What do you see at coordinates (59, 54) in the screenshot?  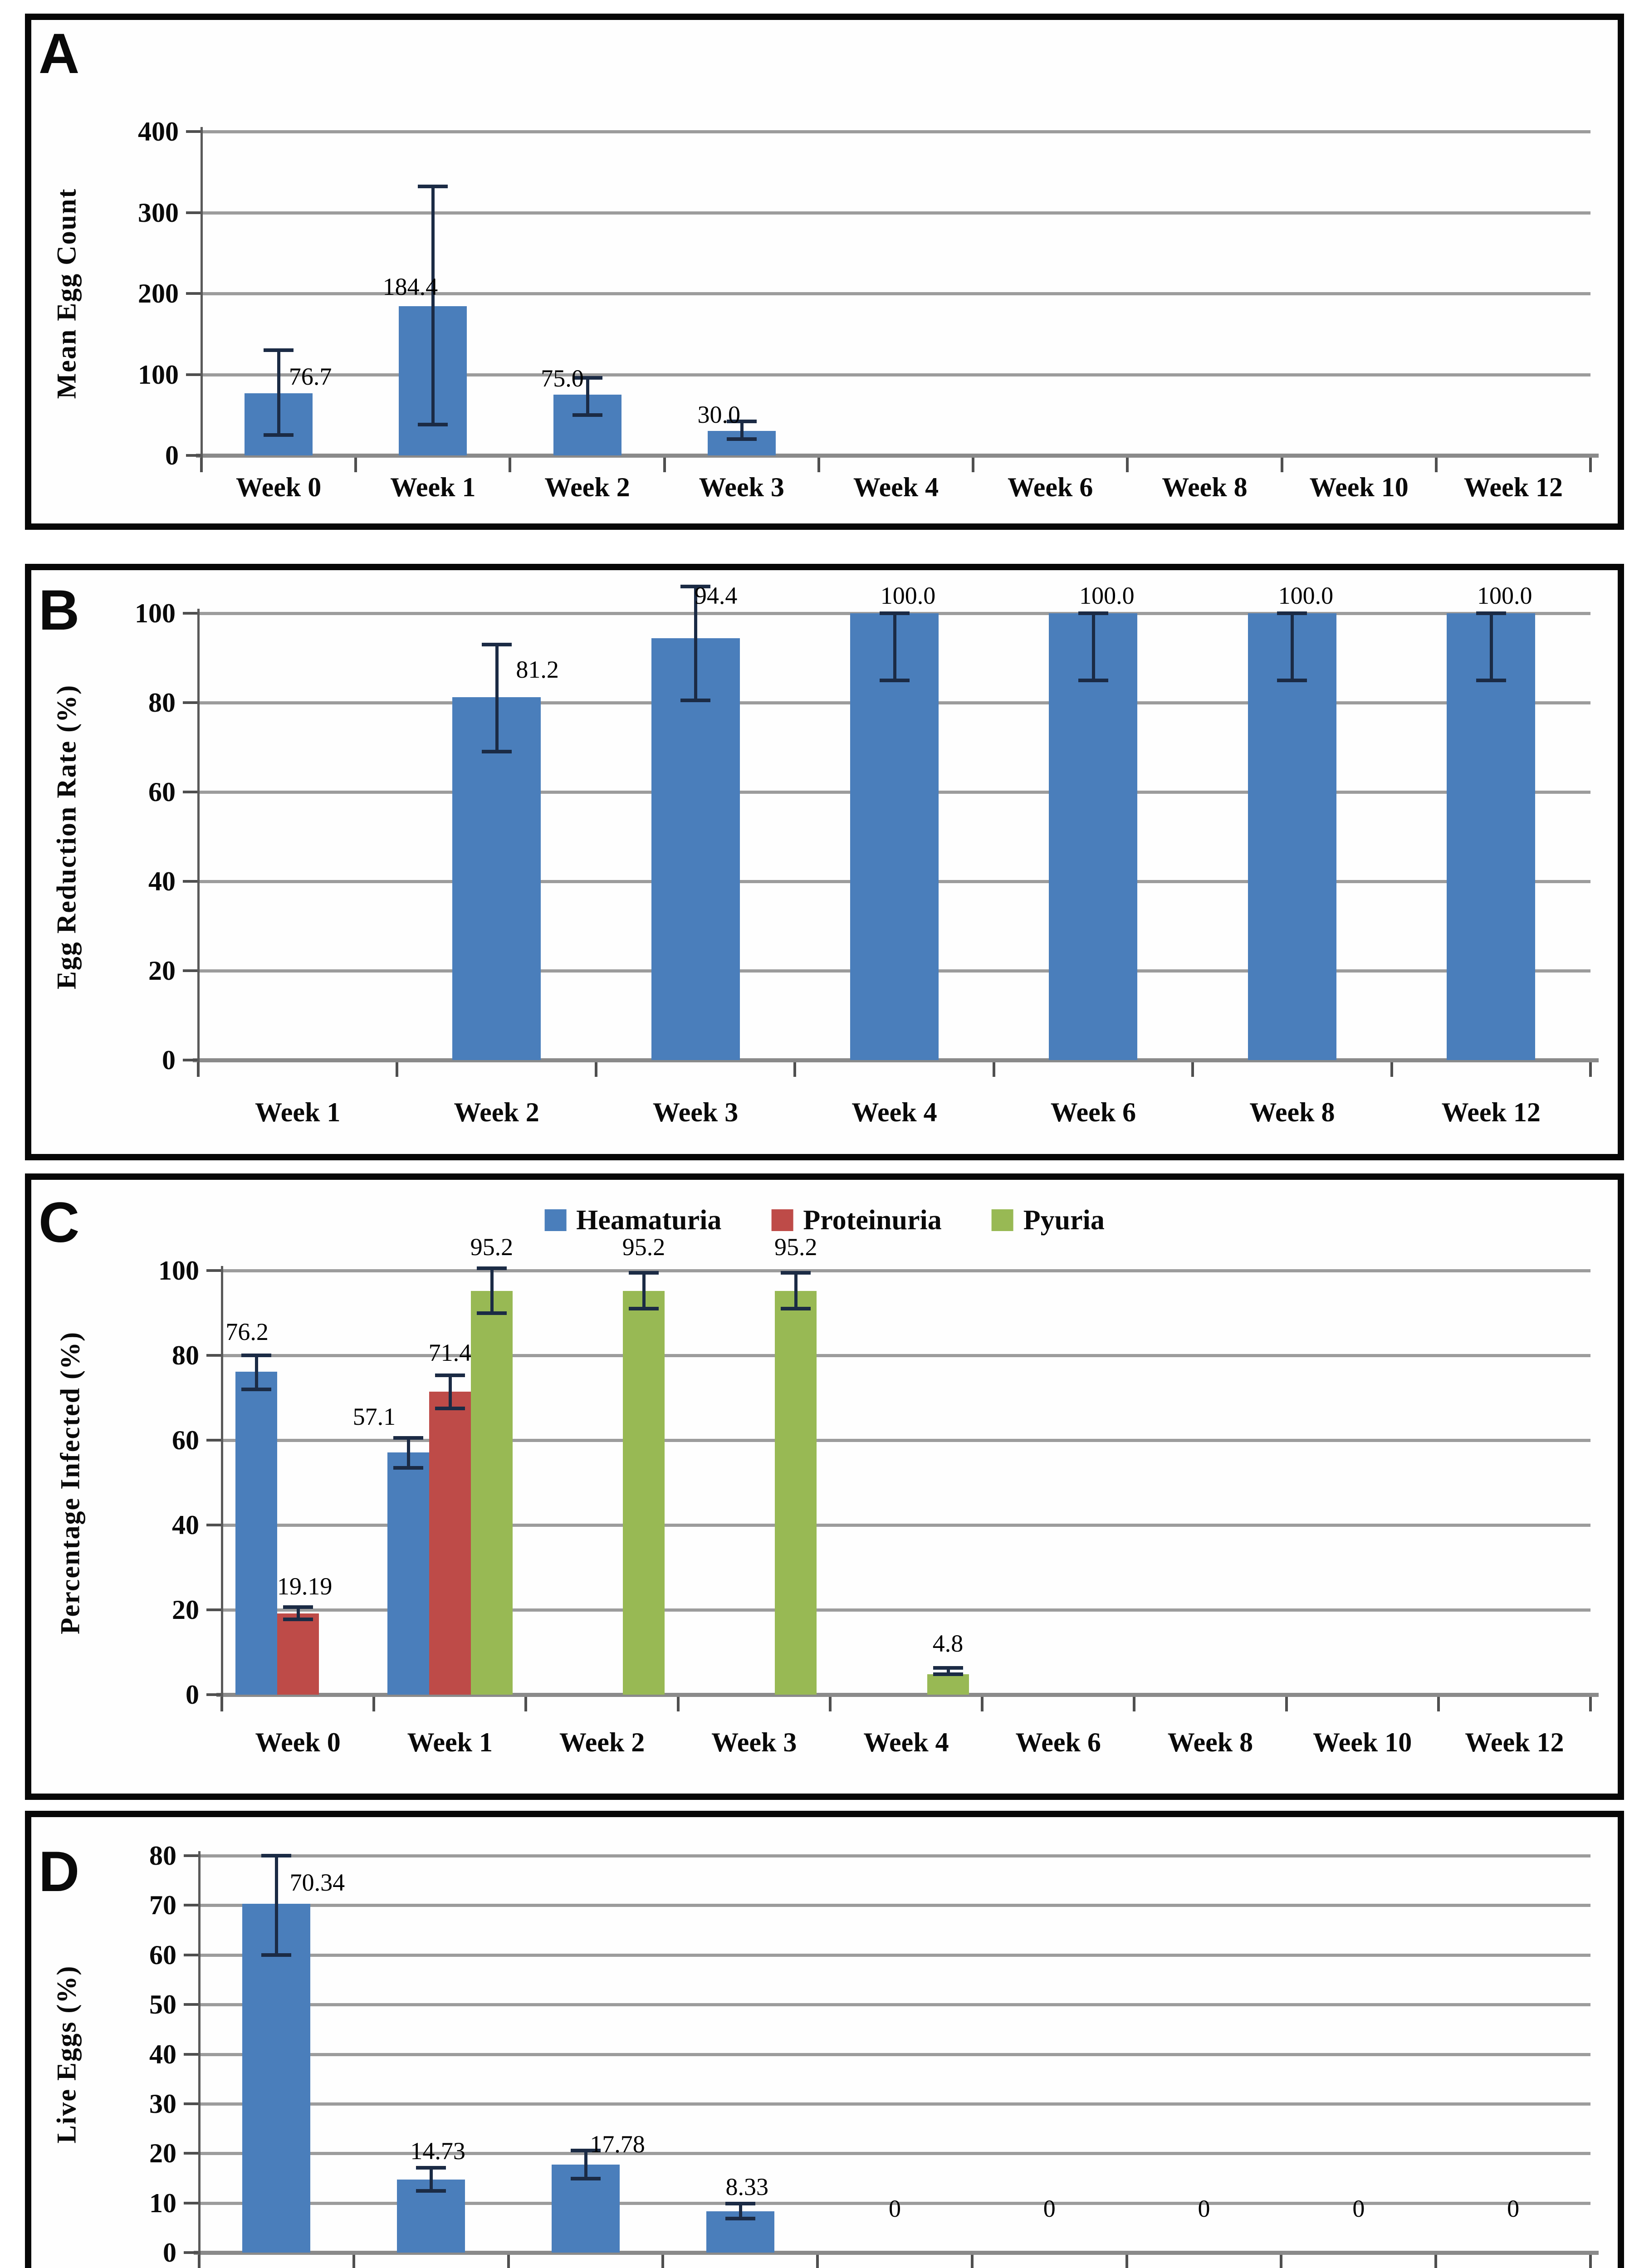 I see `panel-letter-a: A` at bounding box center [59, 54].